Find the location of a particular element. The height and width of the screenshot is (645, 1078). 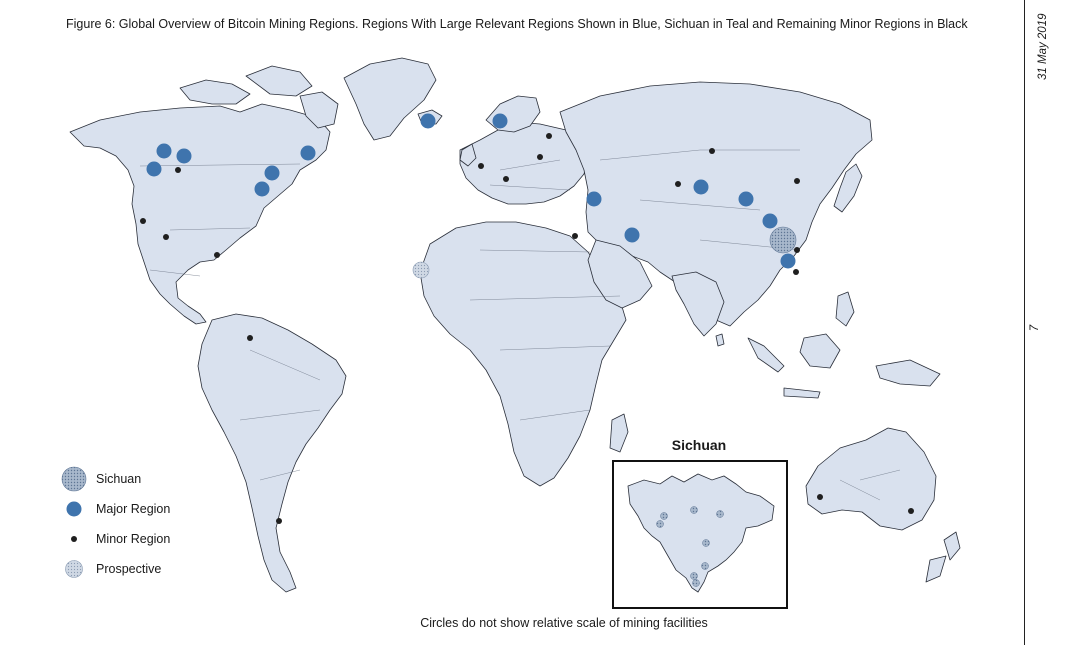

asia-landmass is located at coordinates (716, 204).